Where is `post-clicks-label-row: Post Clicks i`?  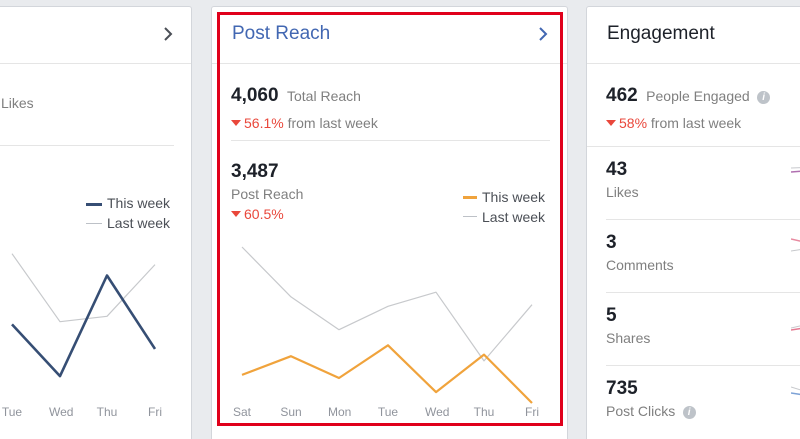
post-clicks-label-row: Post Clicks i is located at coordinates (651, 412).